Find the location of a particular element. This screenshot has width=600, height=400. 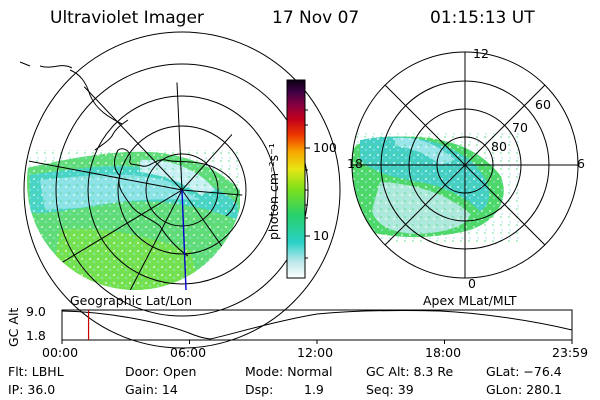

colorbar-tick-10: 10 is located at coordinates (321, 235).